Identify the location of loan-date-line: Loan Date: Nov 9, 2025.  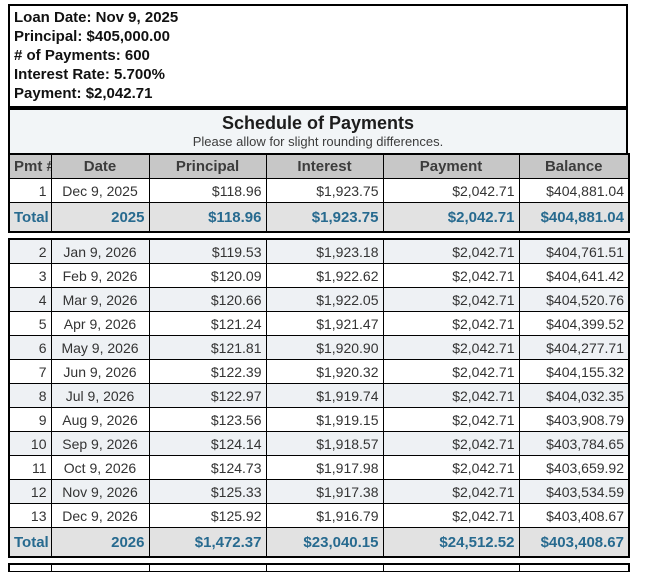
(96, 17).